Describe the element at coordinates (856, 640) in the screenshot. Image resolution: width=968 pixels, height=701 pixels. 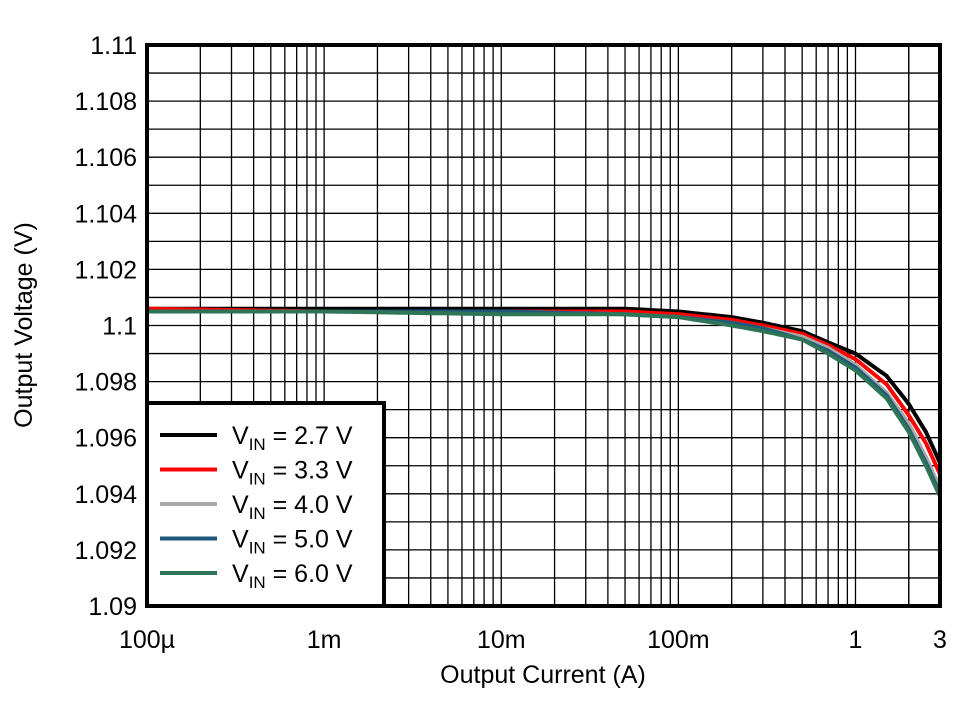
I see `x-tick-label: 1` at that location.